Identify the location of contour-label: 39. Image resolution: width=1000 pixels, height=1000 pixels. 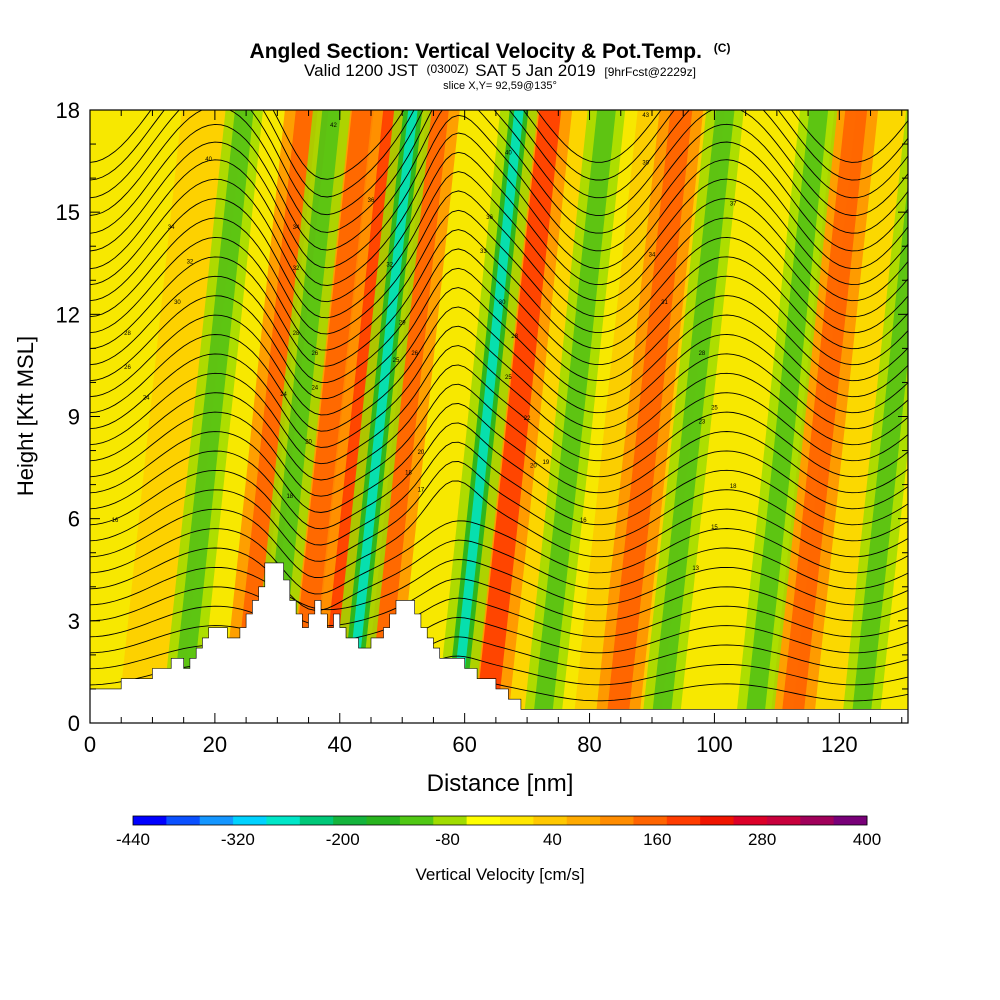
(645, 163).